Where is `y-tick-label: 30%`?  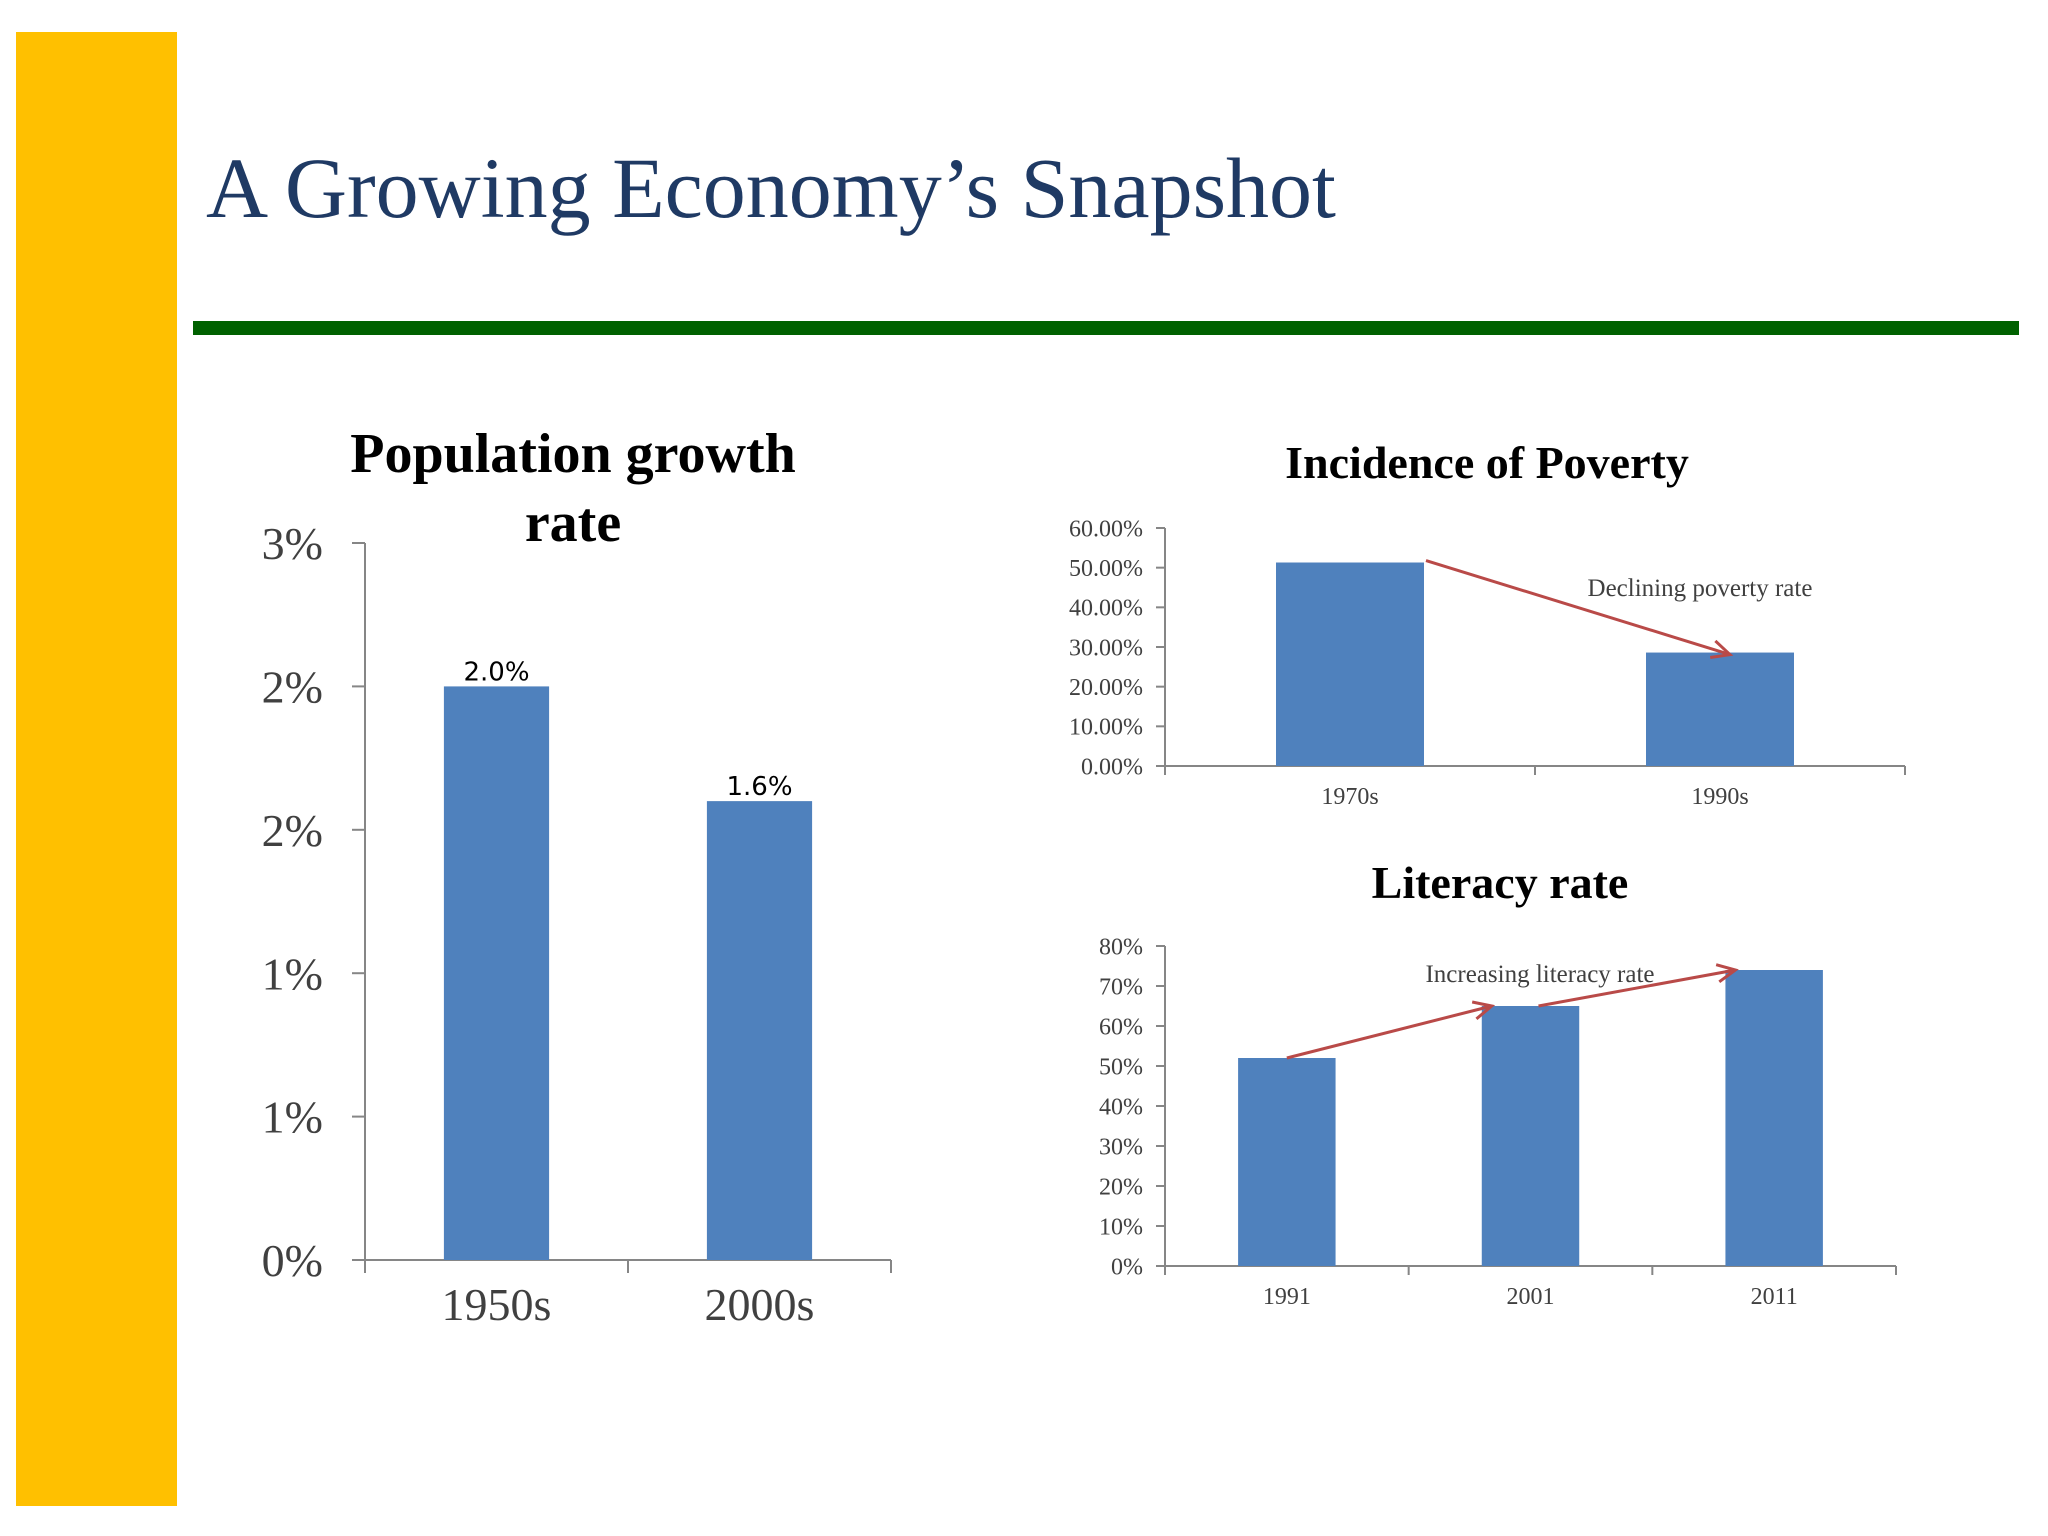
y-tick-label: 30% is located at coordinates (1121, 1147).